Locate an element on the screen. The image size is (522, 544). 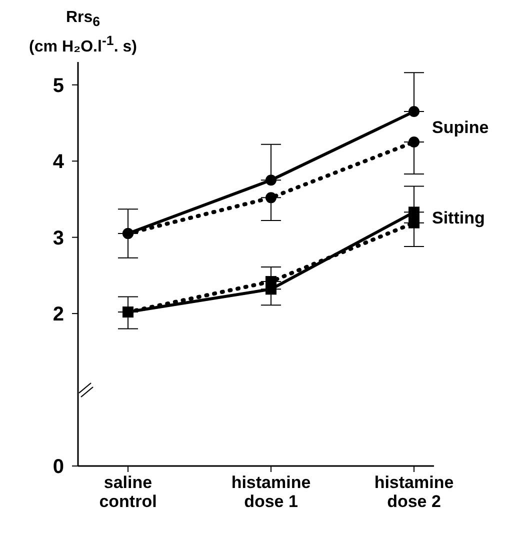
y-tick-label: 4 is located at coordinates (58, 162).